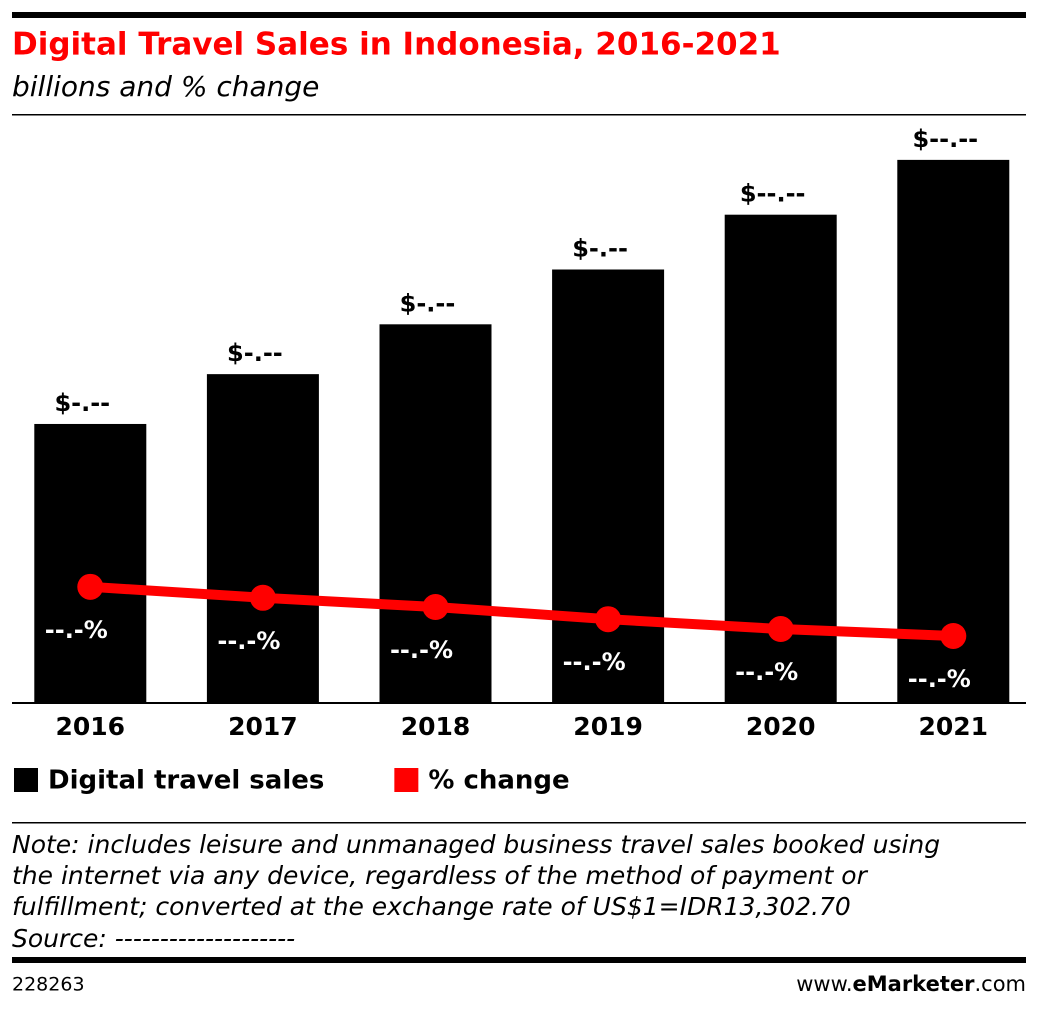 This screenshot has height=1010, width=1038. What do you see at coordinates (521, 611) in the screenshot?
I see `line` at bounding box center [521, 611].